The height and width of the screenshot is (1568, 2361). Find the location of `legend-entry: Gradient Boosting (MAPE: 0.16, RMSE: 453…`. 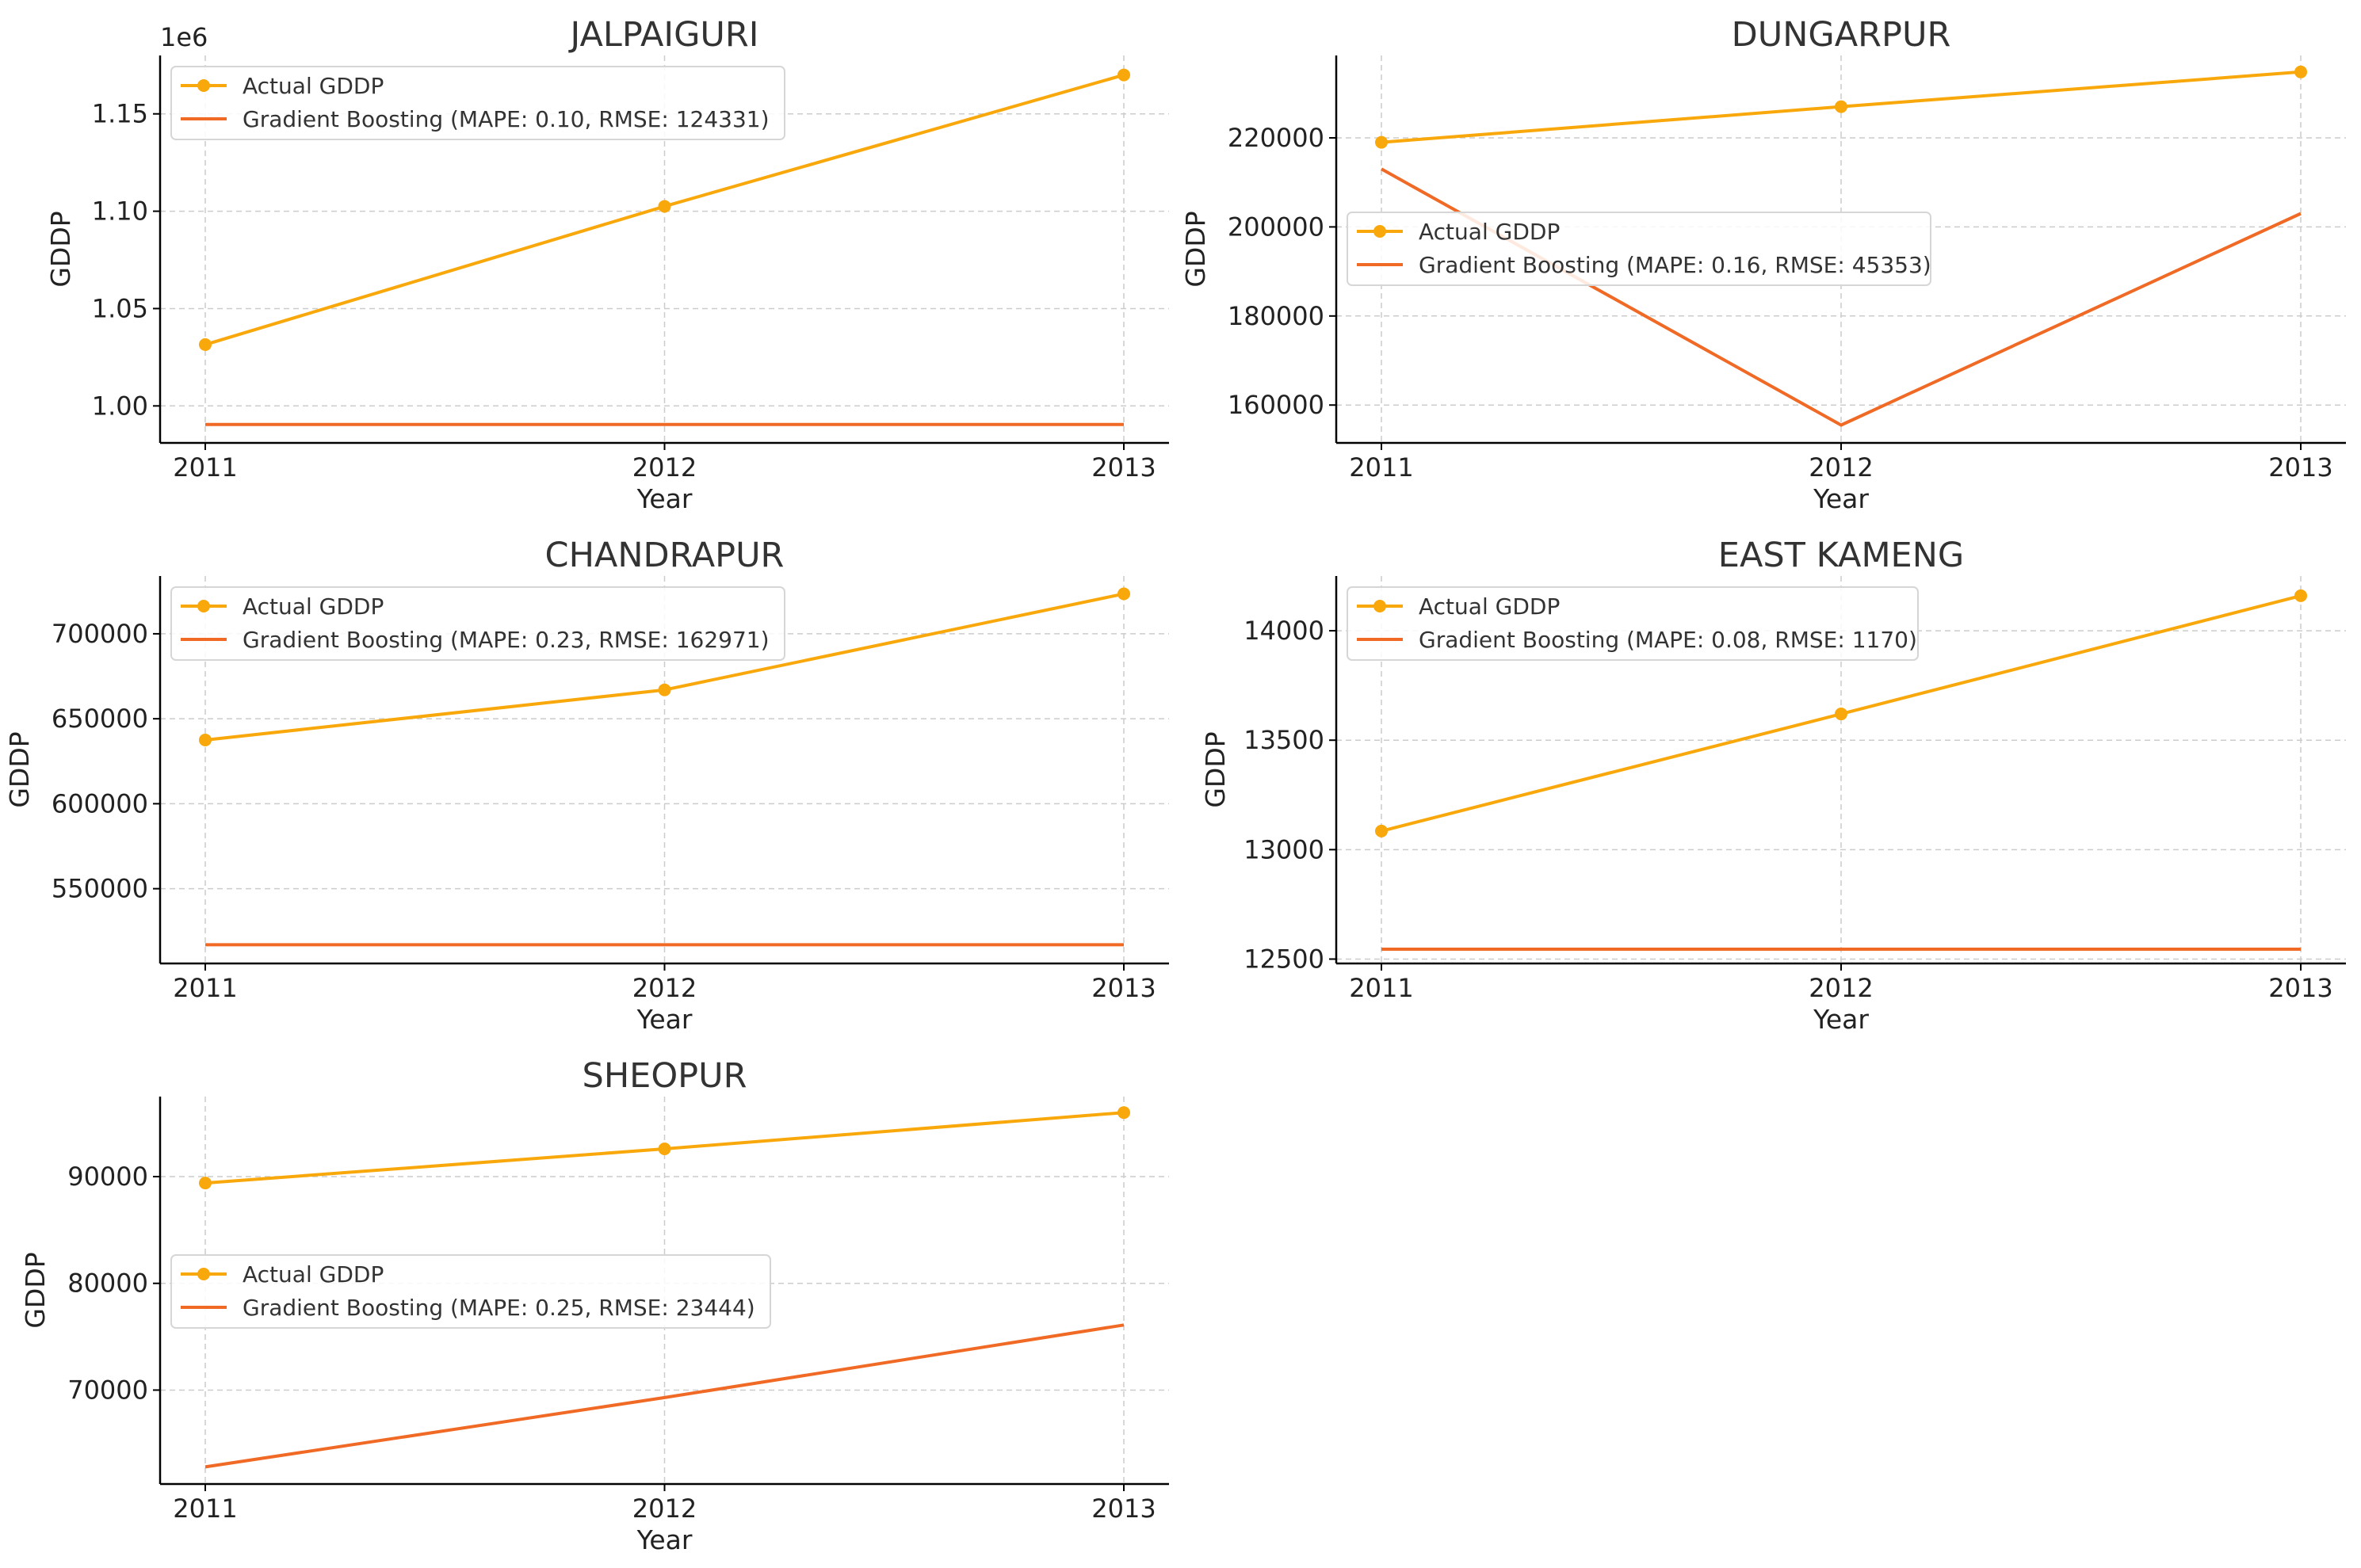

legend-entry: Gradient Boosting (MAPE: 0.16, RMSE: 453… is located at coordinates (1675, 265).